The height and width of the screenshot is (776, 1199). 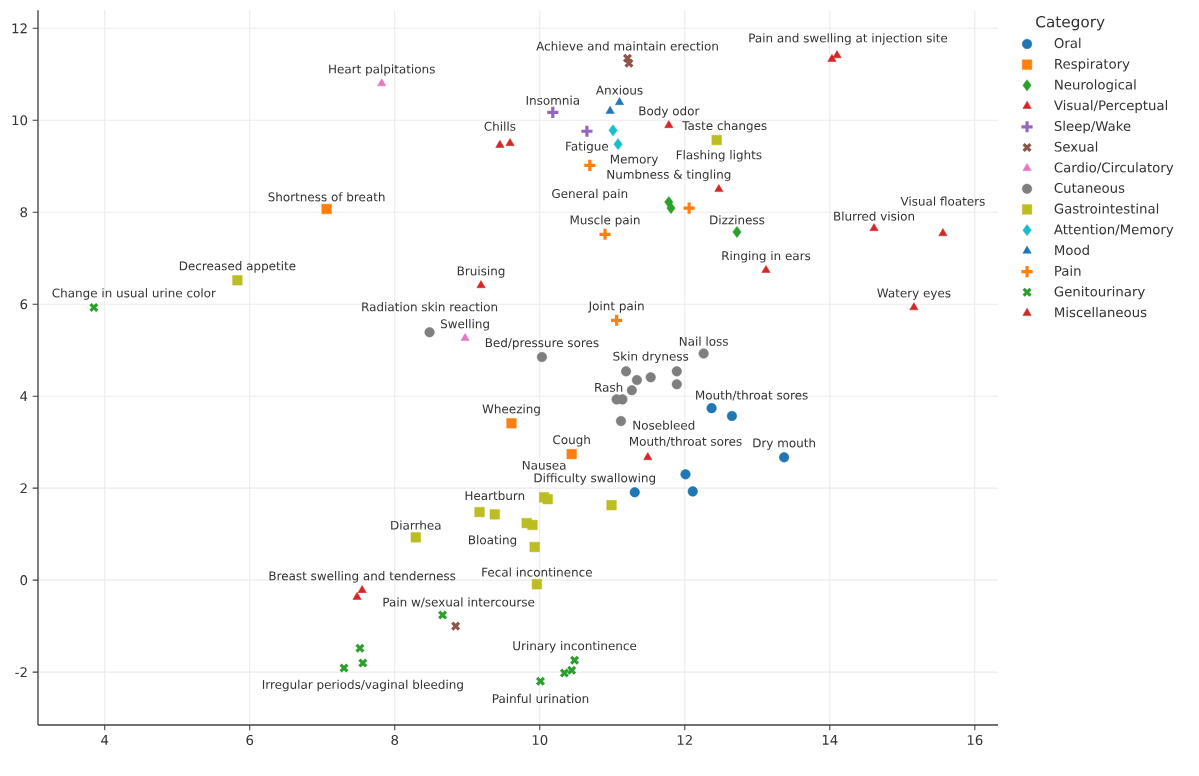 I want to click on legend-label: Visual/Perceptual, so click(x=1110, y=106).